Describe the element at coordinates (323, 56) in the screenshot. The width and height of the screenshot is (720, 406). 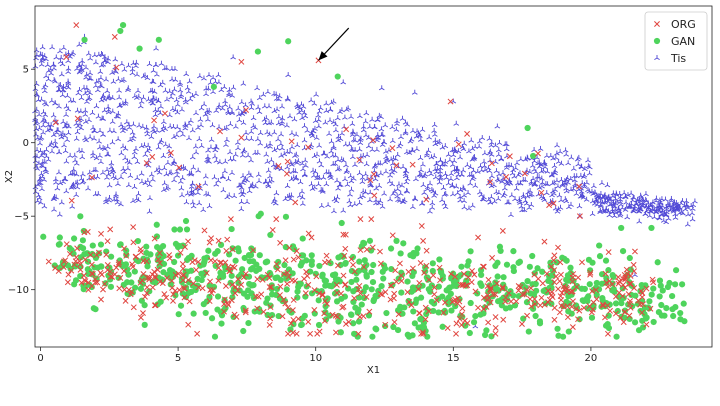
I see `arrow-head` at that location.